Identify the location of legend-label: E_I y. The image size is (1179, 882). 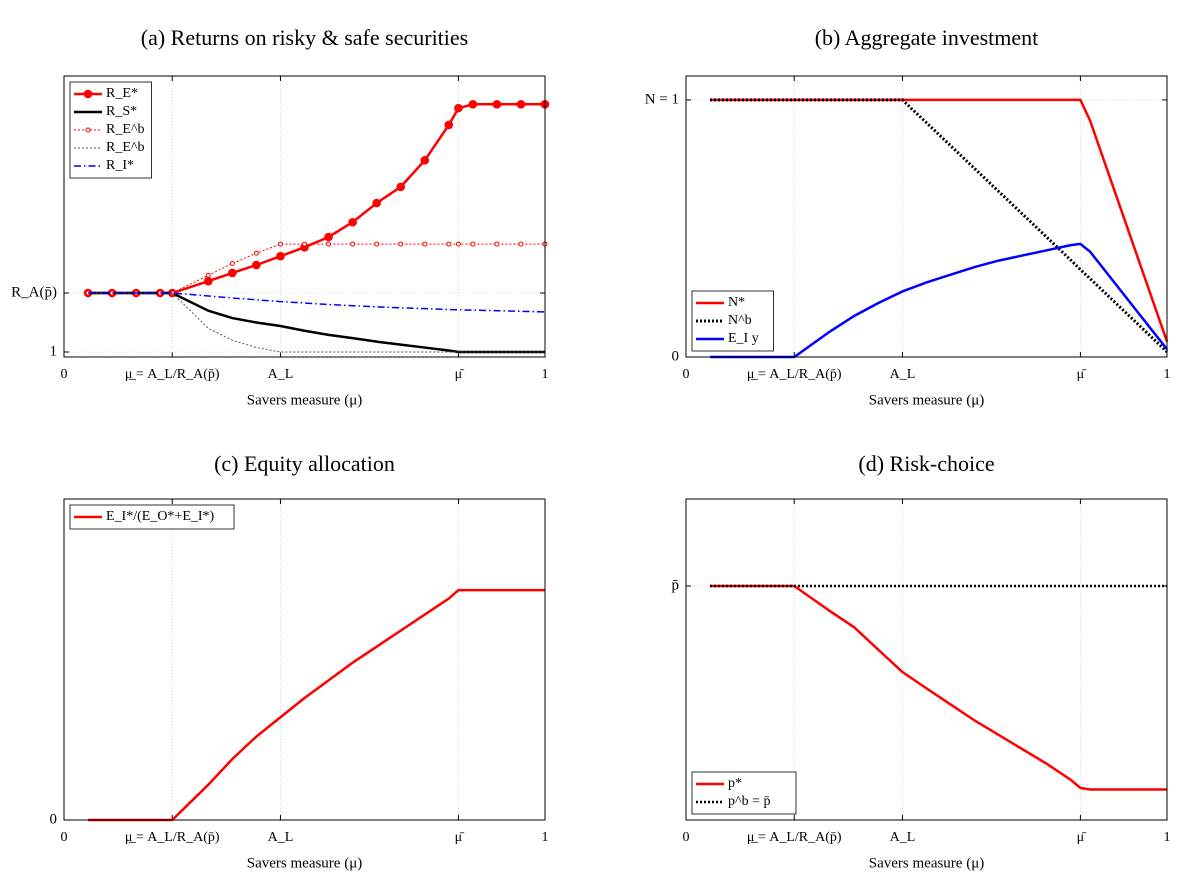
(743, 338).